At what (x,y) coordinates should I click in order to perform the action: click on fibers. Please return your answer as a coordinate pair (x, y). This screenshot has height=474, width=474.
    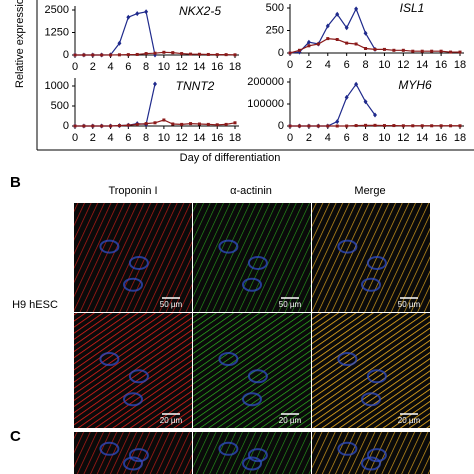
    Looking at the image, I should click on (133, 453).